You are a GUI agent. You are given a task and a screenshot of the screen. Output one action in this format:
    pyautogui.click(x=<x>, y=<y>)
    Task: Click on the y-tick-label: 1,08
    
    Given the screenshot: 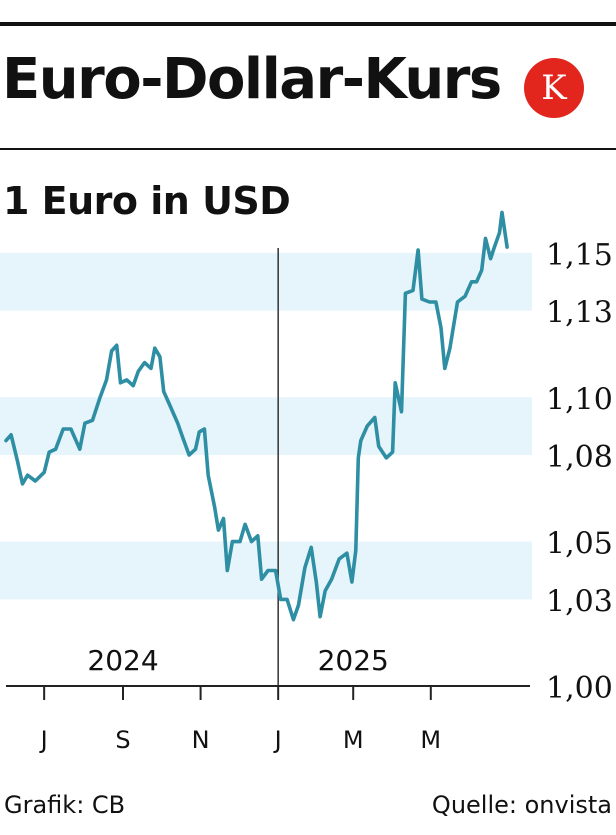 What is the action you would take?
    pyautogui.click(x=579, y=457)
    